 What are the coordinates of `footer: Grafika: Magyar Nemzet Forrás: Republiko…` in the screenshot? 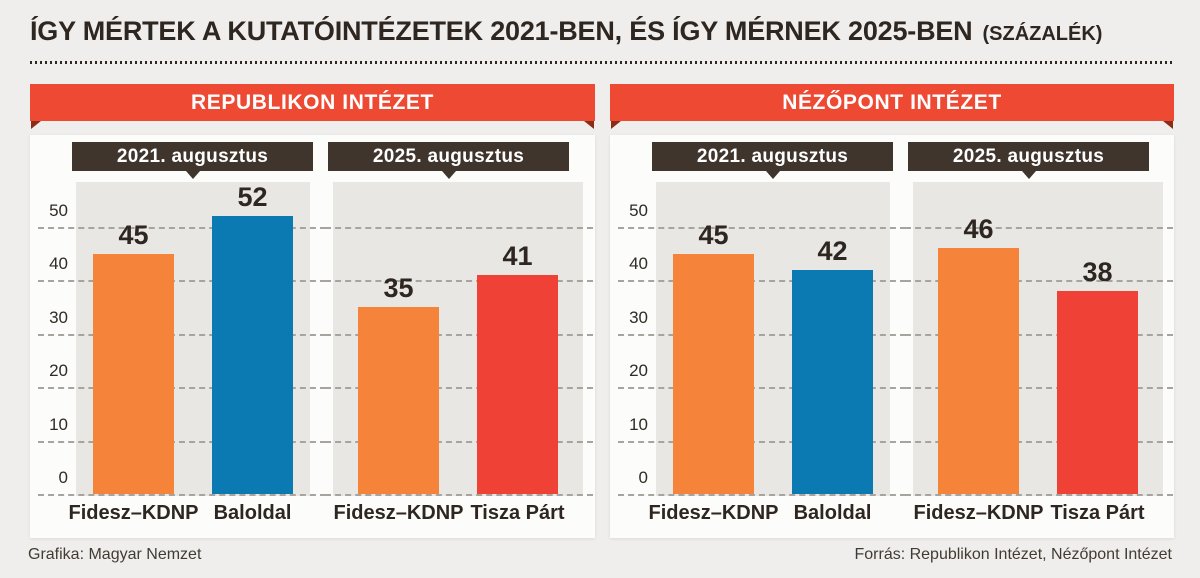 It's located at (600, 555).